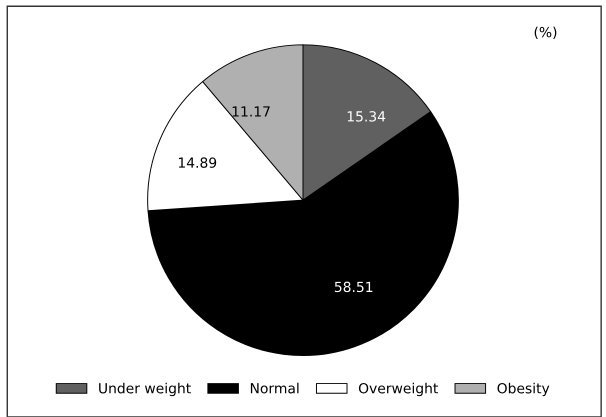 Image resolution: width=606 pixels, height=417 pixels. I want to click on data-label: 15.34, so click(367, 116).